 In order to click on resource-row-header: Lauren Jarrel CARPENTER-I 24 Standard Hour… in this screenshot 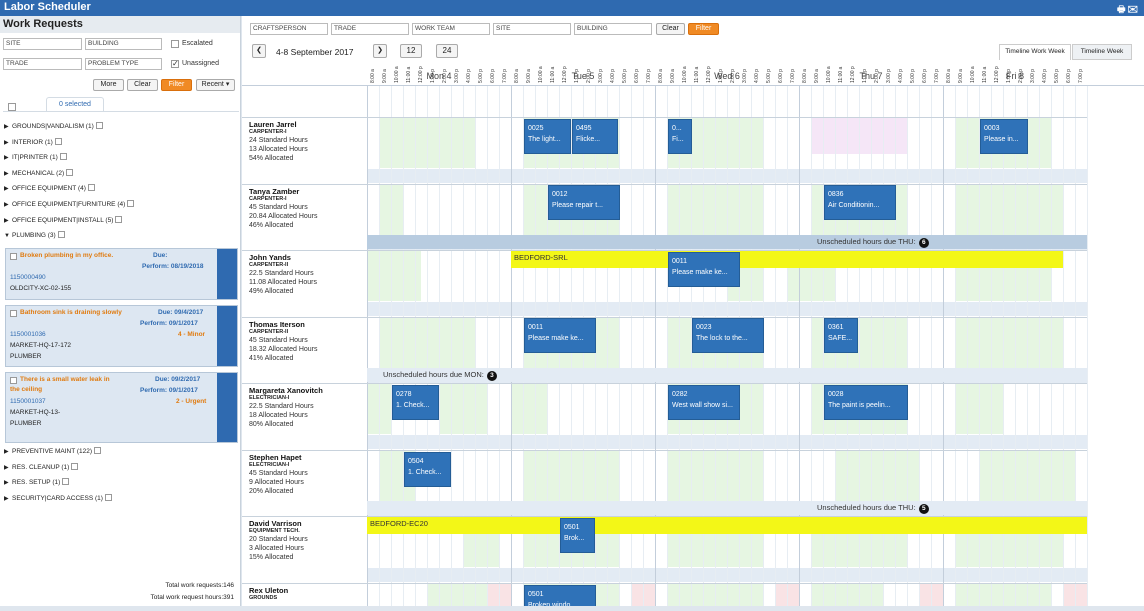, I will do `click(304, 141)`.